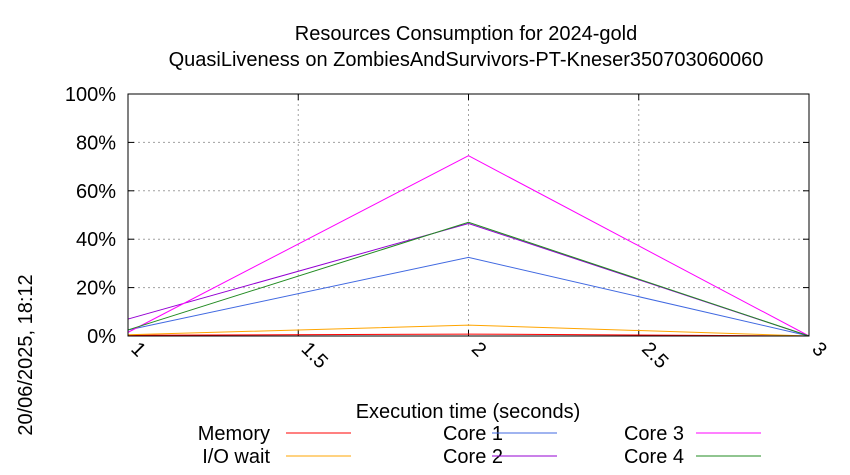 The height and width of the screenshot is (475, 850). Describe the element at coordinates (101, 337) in the screenshot. I see `y-tick-label: 0%` at that location.